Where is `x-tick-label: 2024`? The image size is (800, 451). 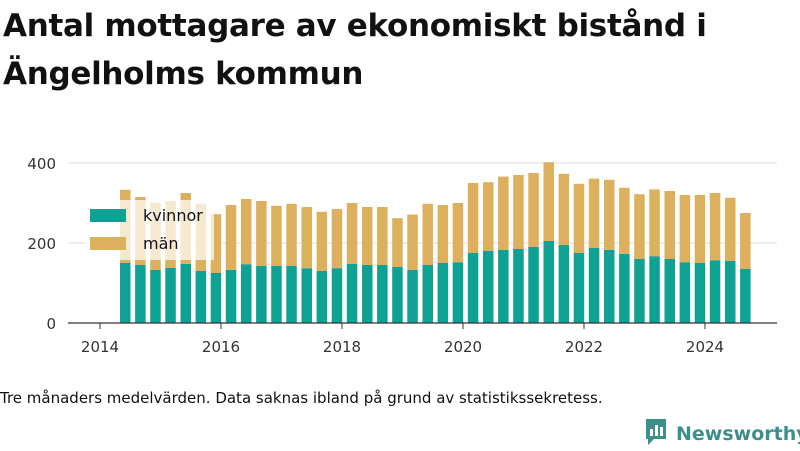
x-tick-label: 2024 is located at coordinates (705, 347).